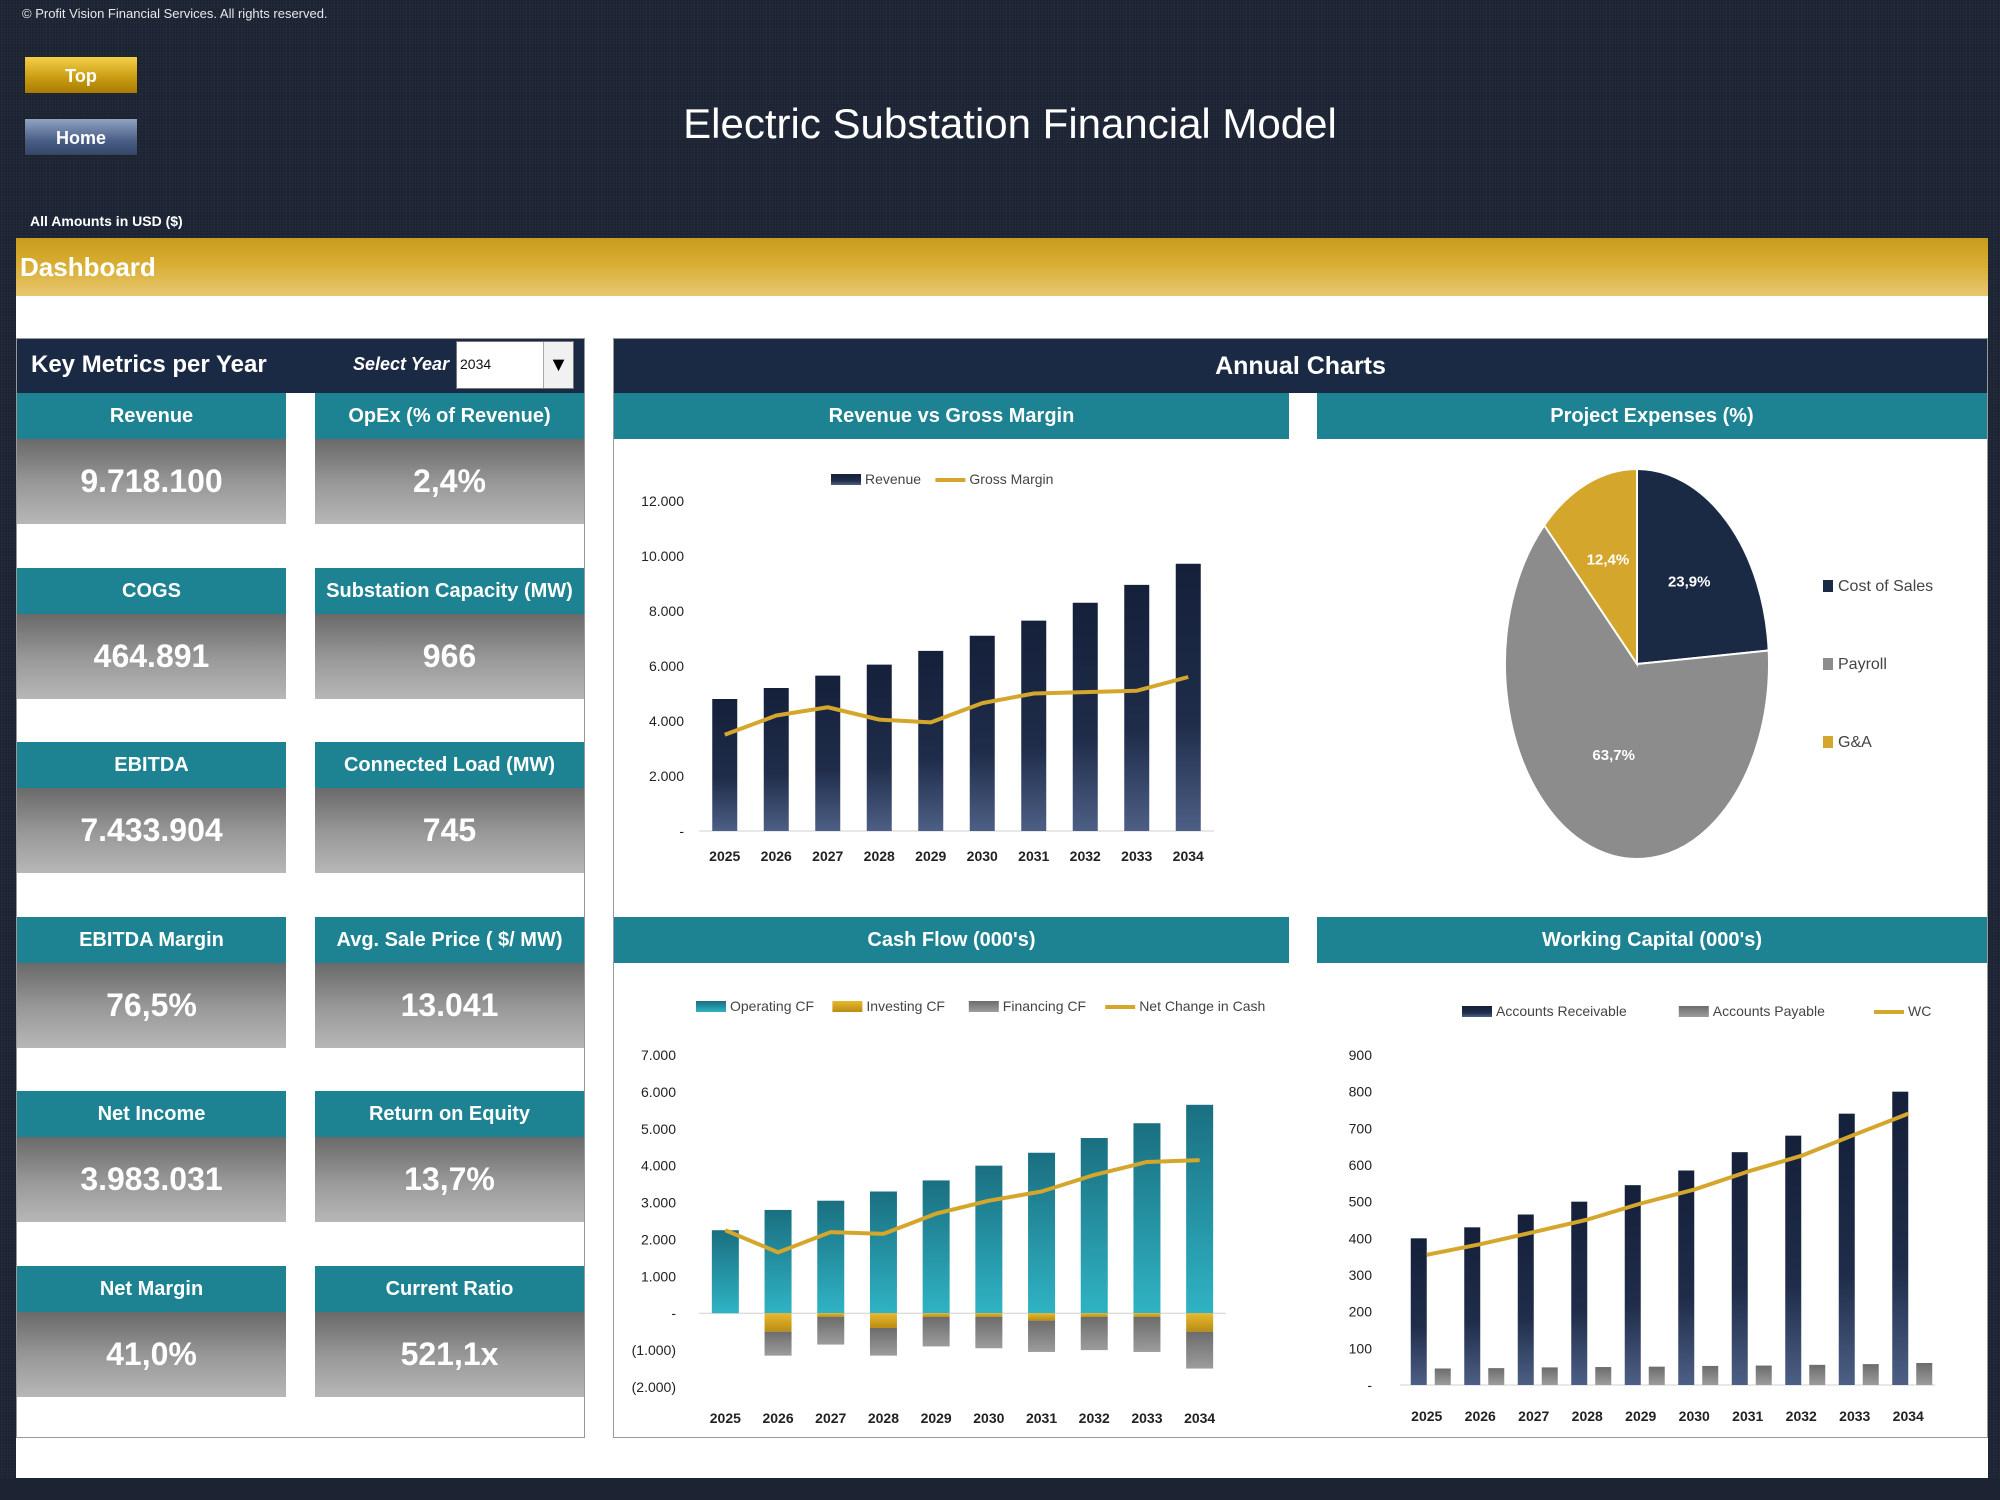 This screenshot has width=2000, height=1500. What do you see at coordinates (654, 1350) in the screenshot?
I see `y-tick-label: (1.000)` at bounding box center [654, 1350].